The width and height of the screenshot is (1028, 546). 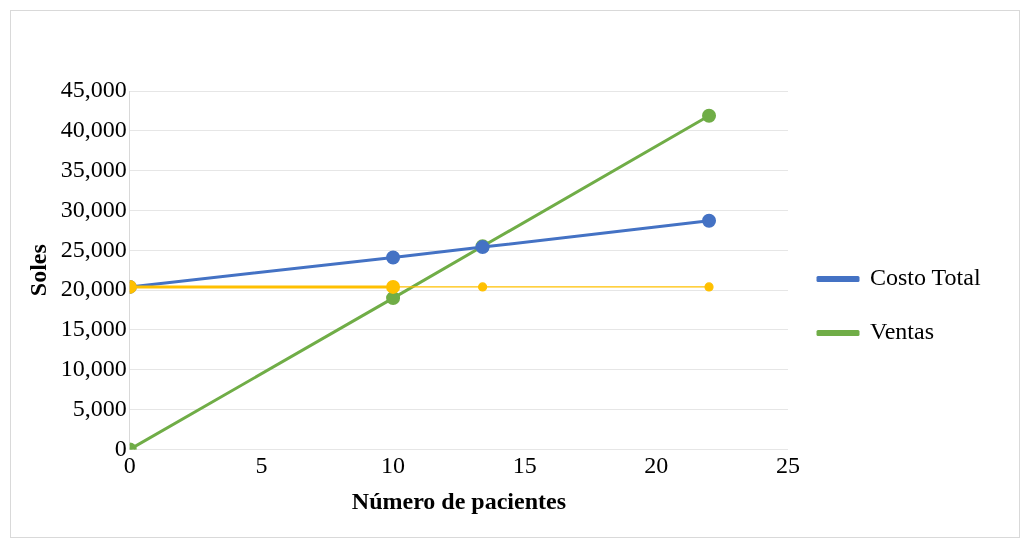 I want to click on legend-label: Costo Total, so click(x=925, y=277).